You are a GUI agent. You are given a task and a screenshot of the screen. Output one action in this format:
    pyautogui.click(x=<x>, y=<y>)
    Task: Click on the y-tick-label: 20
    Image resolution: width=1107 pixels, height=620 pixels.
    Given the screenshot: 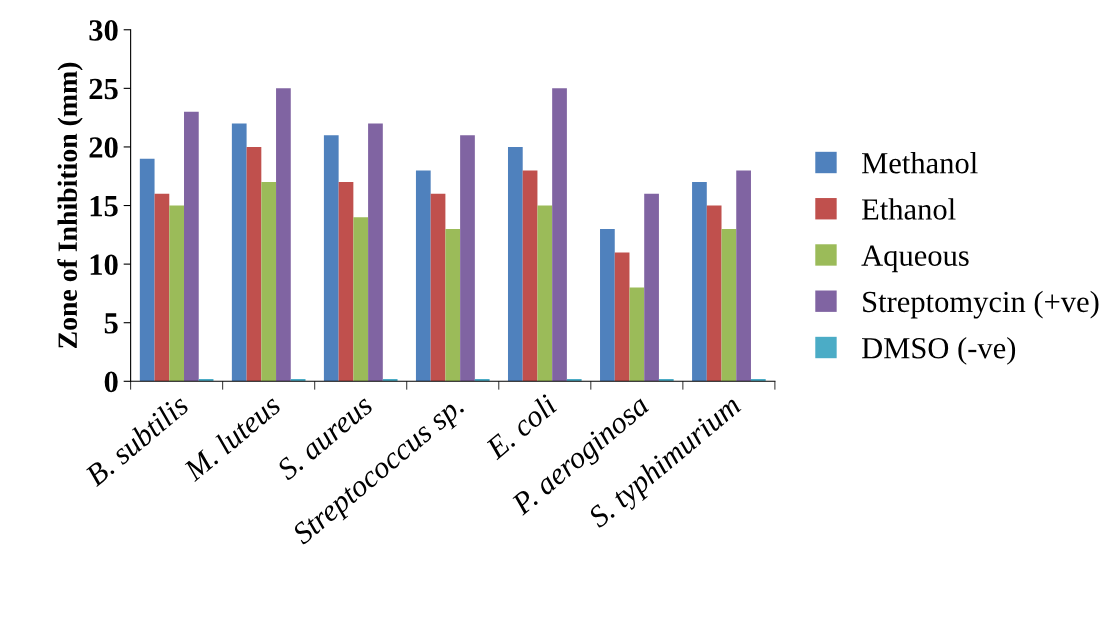 What is the action you would take?
    pyautogui.click(x=103, y=147)
    